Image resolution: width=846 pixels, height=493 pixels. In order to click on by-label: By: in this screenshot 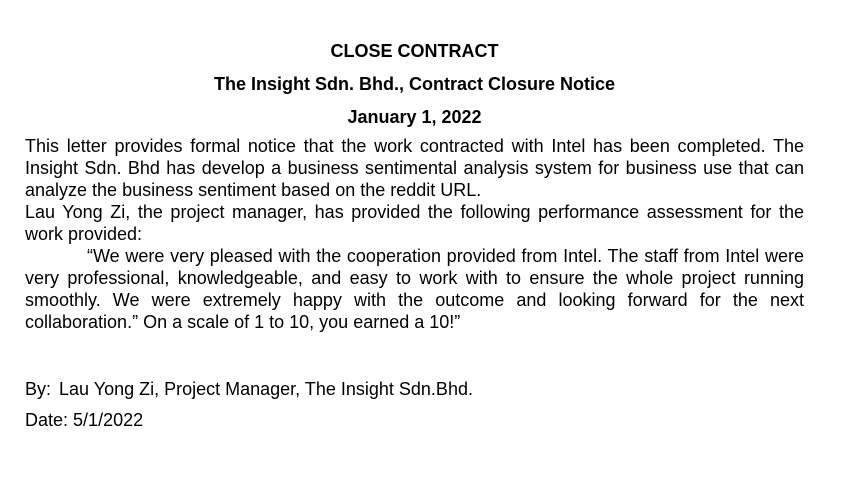, I will do `click(38, 389)`.